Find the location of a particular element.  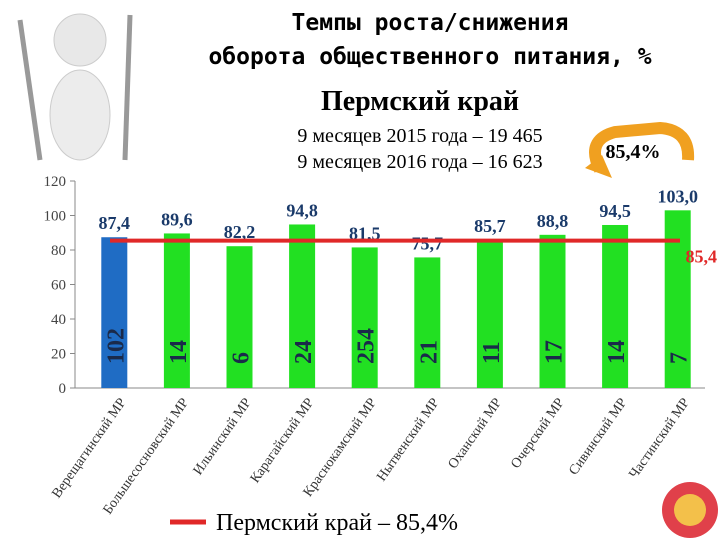

value-label: 103,0 is located at coordinates (677, 196).